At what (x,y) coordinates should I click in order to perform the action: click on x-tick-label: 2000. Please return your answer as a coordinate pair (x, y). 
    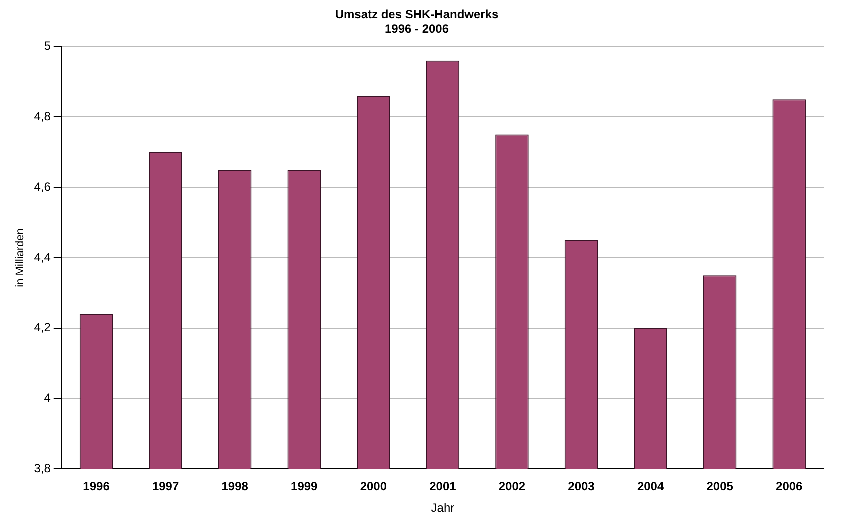
    Looking at the image, I should click on (374, 487).